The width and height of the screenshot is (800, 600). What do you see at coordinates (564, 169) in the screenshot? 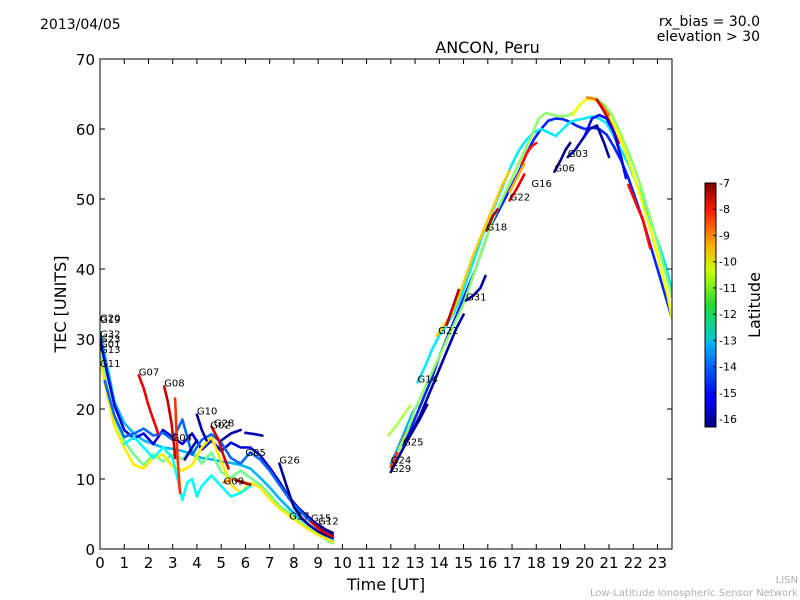
I see `satellite-label-g06: G06` at bounding box center [564, 169].